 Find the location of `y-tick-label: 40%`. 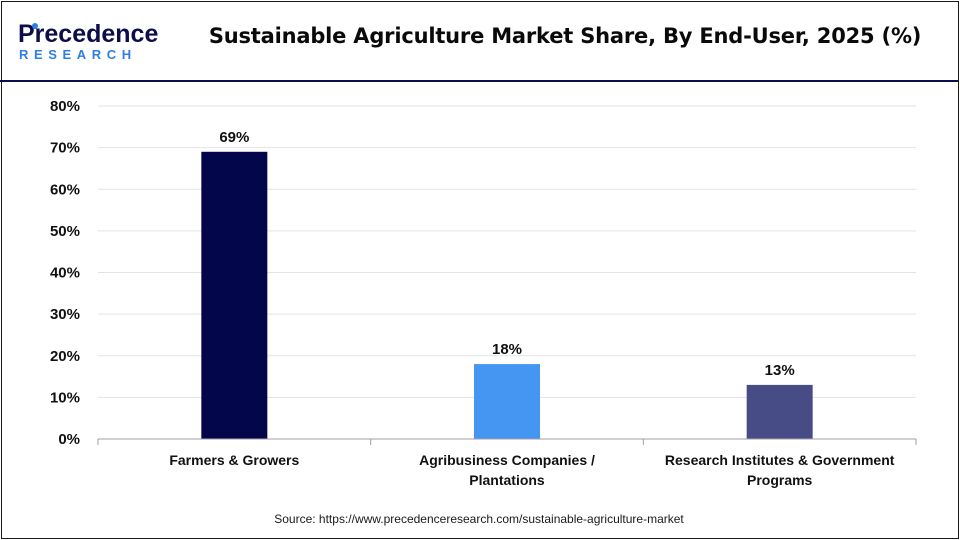

y-tick-label: 40% is located at coordinates (65, 273).